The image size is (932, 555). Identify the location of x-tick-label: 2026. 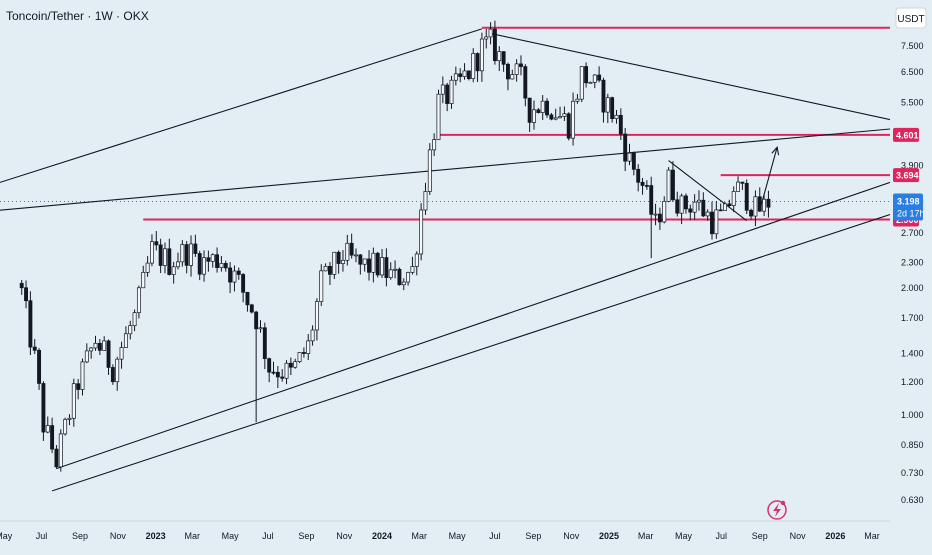
(835, 536).